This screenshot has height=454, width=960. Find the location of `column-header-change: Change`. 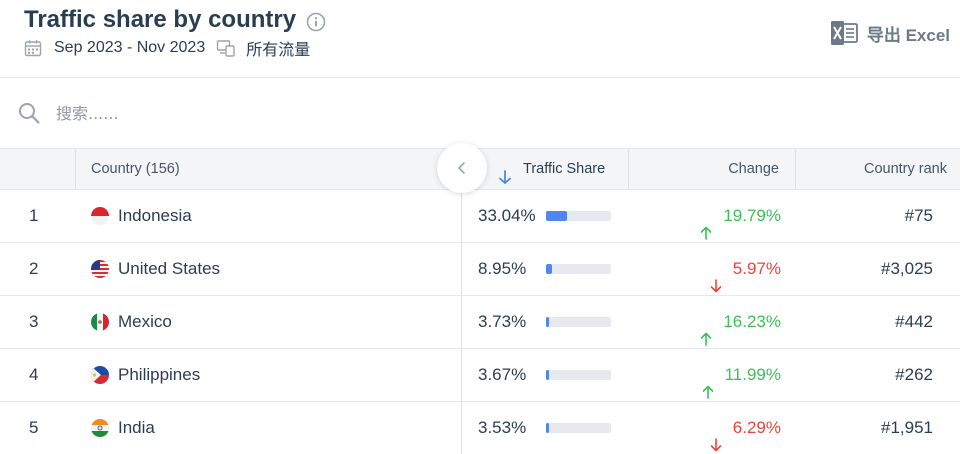

column-header-change: Change is located at coordinates (753, 169).